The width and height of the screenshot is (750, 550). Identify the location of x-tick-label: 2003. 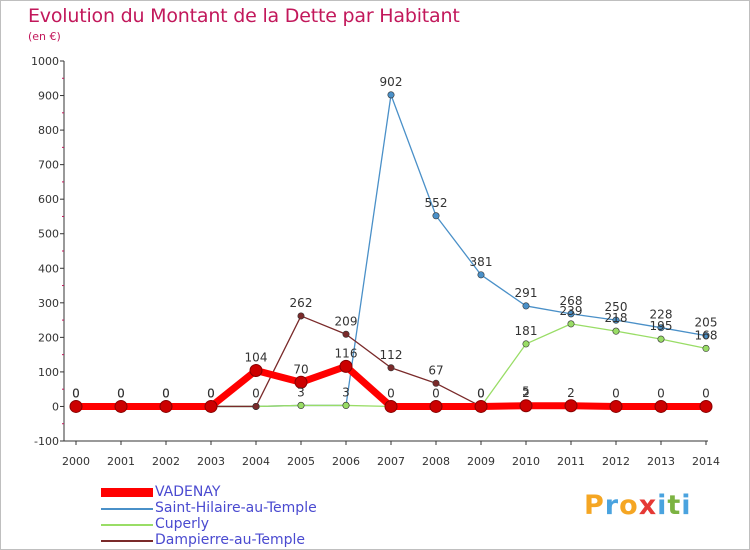
(211, 461).